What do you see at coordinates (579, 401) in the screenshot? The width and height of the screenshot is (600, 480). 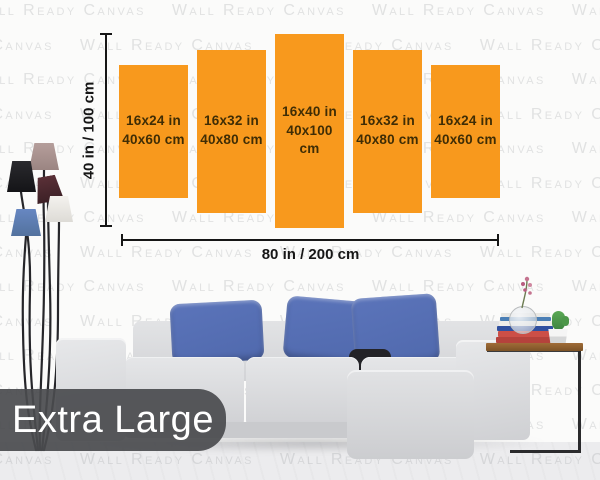 I see `side-table-leg` at bounding box center [579, 401].